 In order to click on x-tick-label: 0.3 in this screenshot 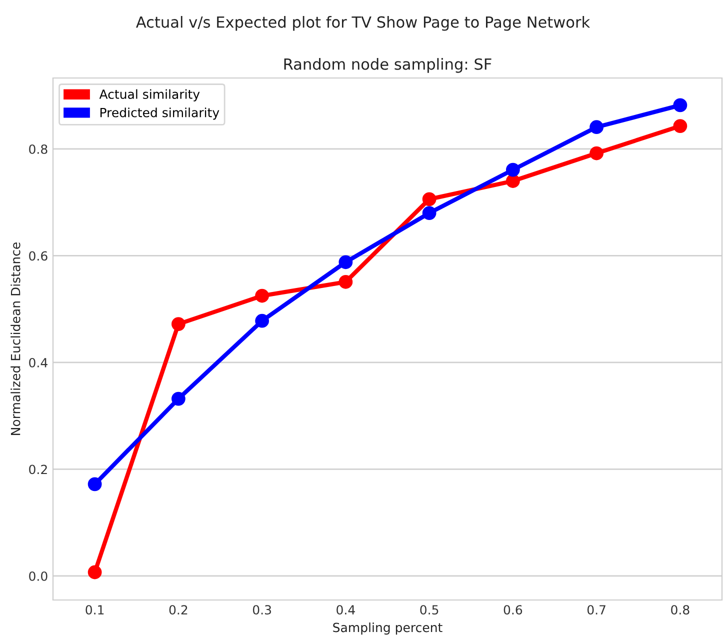, I will do `click(261, 610)`.